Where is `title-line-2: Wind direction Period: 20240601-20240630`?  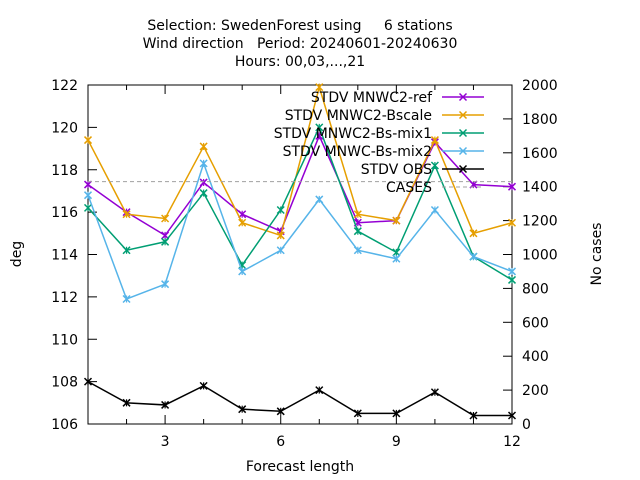 title-line-2: Wind direction Period: 20240601-20240630 is located at coordinates (300, 44).